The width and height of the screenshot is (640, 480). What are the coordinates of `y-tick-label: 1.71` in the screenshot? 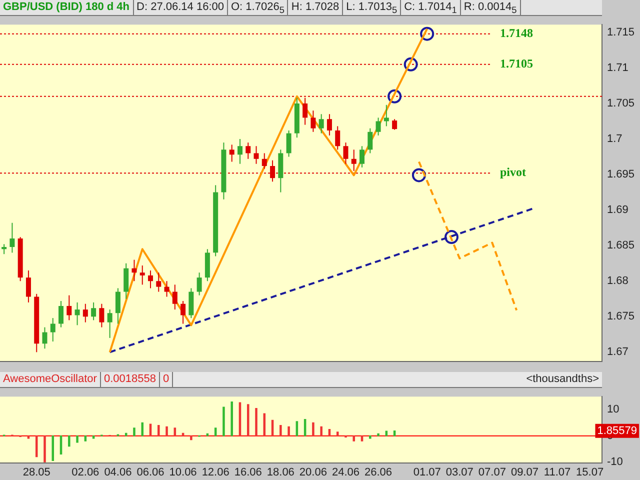 It's located at (617, 68).